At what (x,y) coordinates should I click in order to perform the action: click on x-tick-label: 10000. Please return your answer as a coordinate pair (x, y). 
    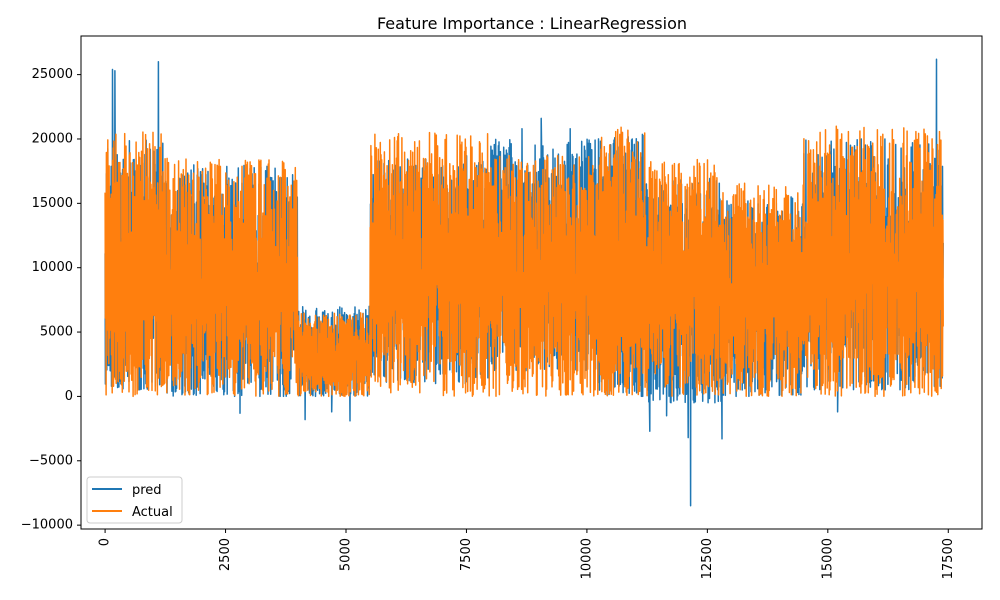
    Looking at the image, I should click on (586, 558).